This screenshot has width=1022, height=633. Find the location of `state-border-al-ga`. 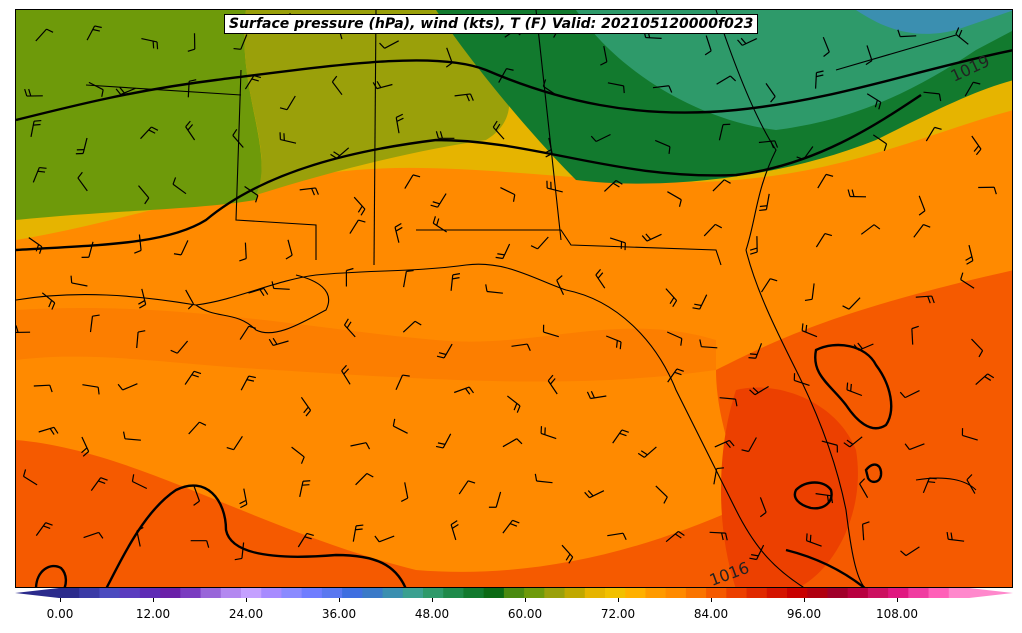

state-border-al-ga is located at coordinates (548, 125).